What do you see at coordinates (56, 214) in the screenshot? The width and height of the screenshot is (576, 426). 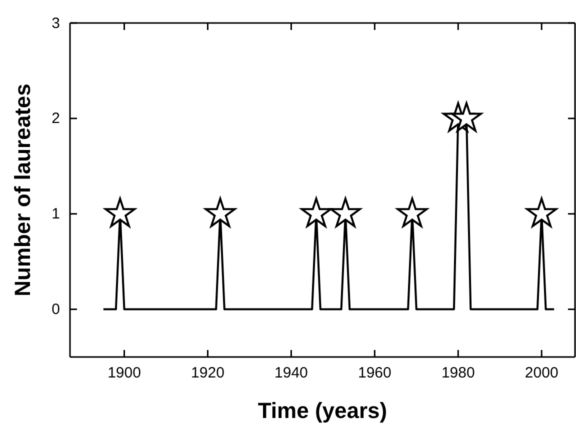 I see `y-tick-label: 1` at bounding box center [56, 214].